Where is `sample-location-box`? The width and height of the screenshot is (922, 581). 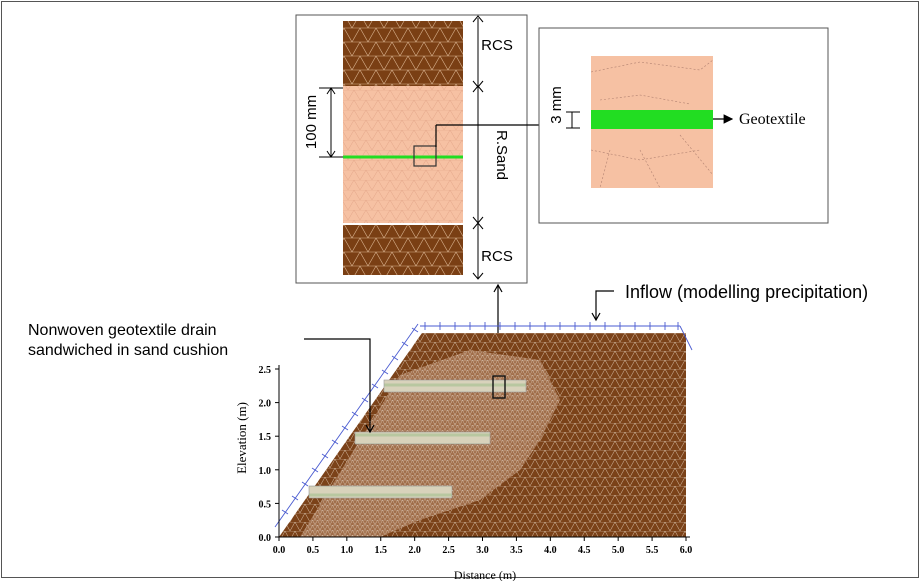 sample-location-box is located at coordinates (499, 387).